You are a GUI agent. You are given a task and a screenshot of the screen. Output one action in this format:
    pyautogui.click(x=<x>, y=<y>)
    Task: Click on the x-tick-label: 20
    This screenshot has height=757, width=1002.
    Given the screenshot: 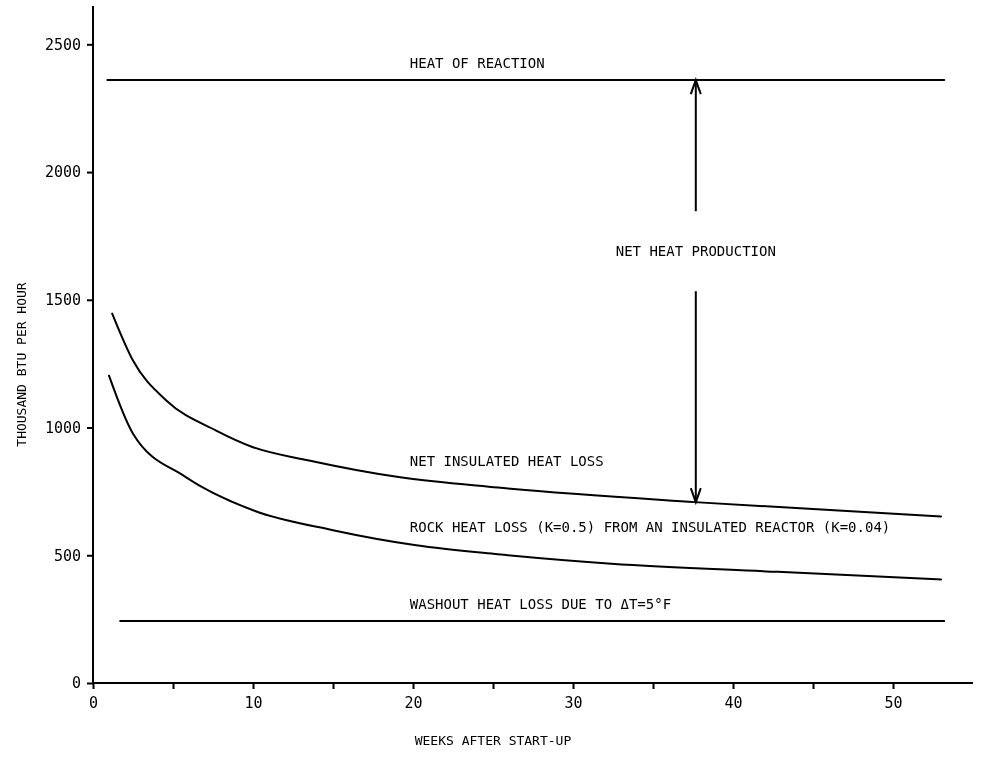 What is the action you would take?
    pyautogui.click(x=413, y=702)
    